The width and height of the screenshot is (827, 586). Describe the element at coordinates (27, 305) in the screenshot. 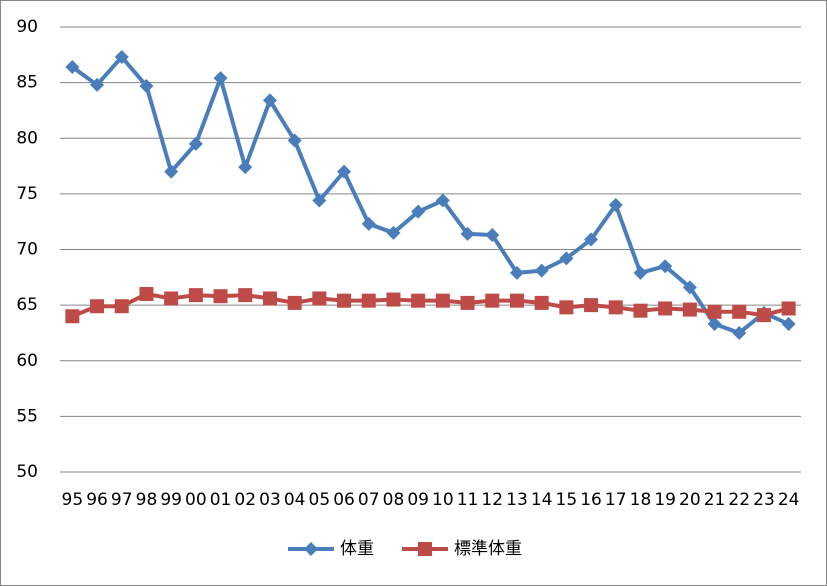

I see `y-tick-label: 65` at that location.